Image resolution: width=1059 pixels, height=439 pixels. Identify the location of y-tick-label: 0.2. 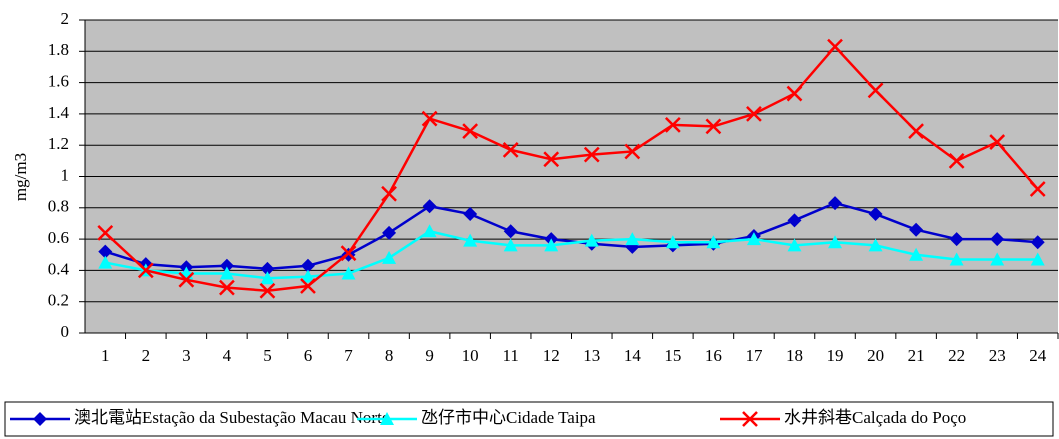
(58, 300).